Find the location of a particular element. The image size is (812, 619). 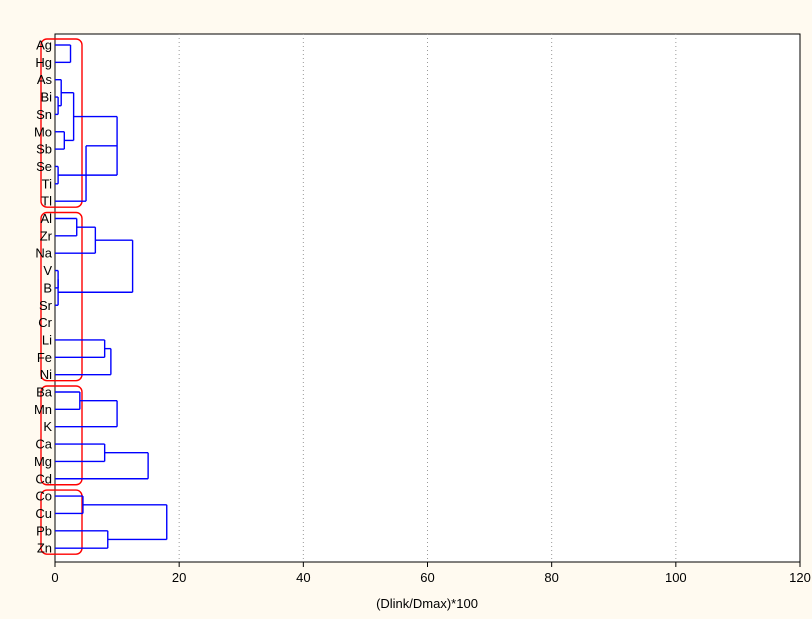

leaf-label: Sr is located at coordinates (46, 305).